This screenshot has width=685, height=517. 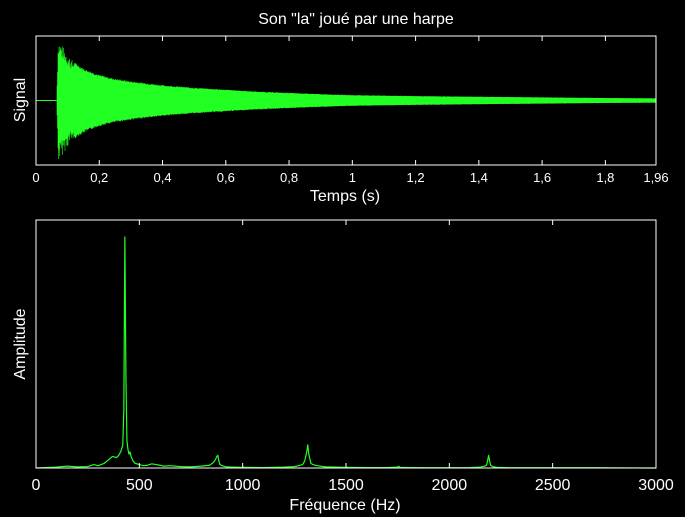 I want to click on signal-x-axis-label: Temps (s), so click(x=345, y=196).